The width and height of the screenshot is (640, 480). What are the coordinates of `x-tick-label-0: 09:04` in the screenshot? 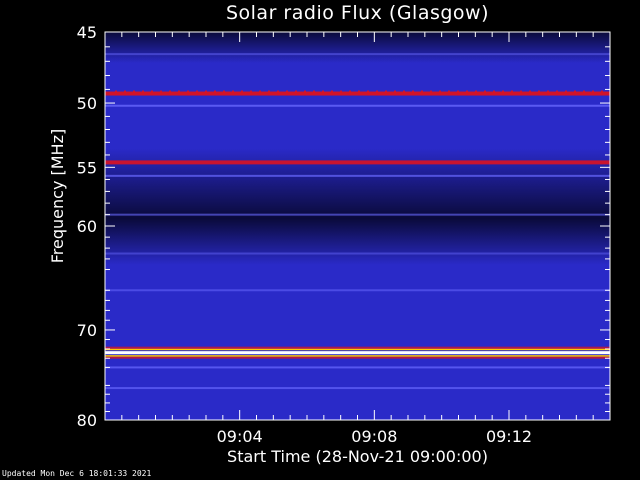 It's located at (240, 436).